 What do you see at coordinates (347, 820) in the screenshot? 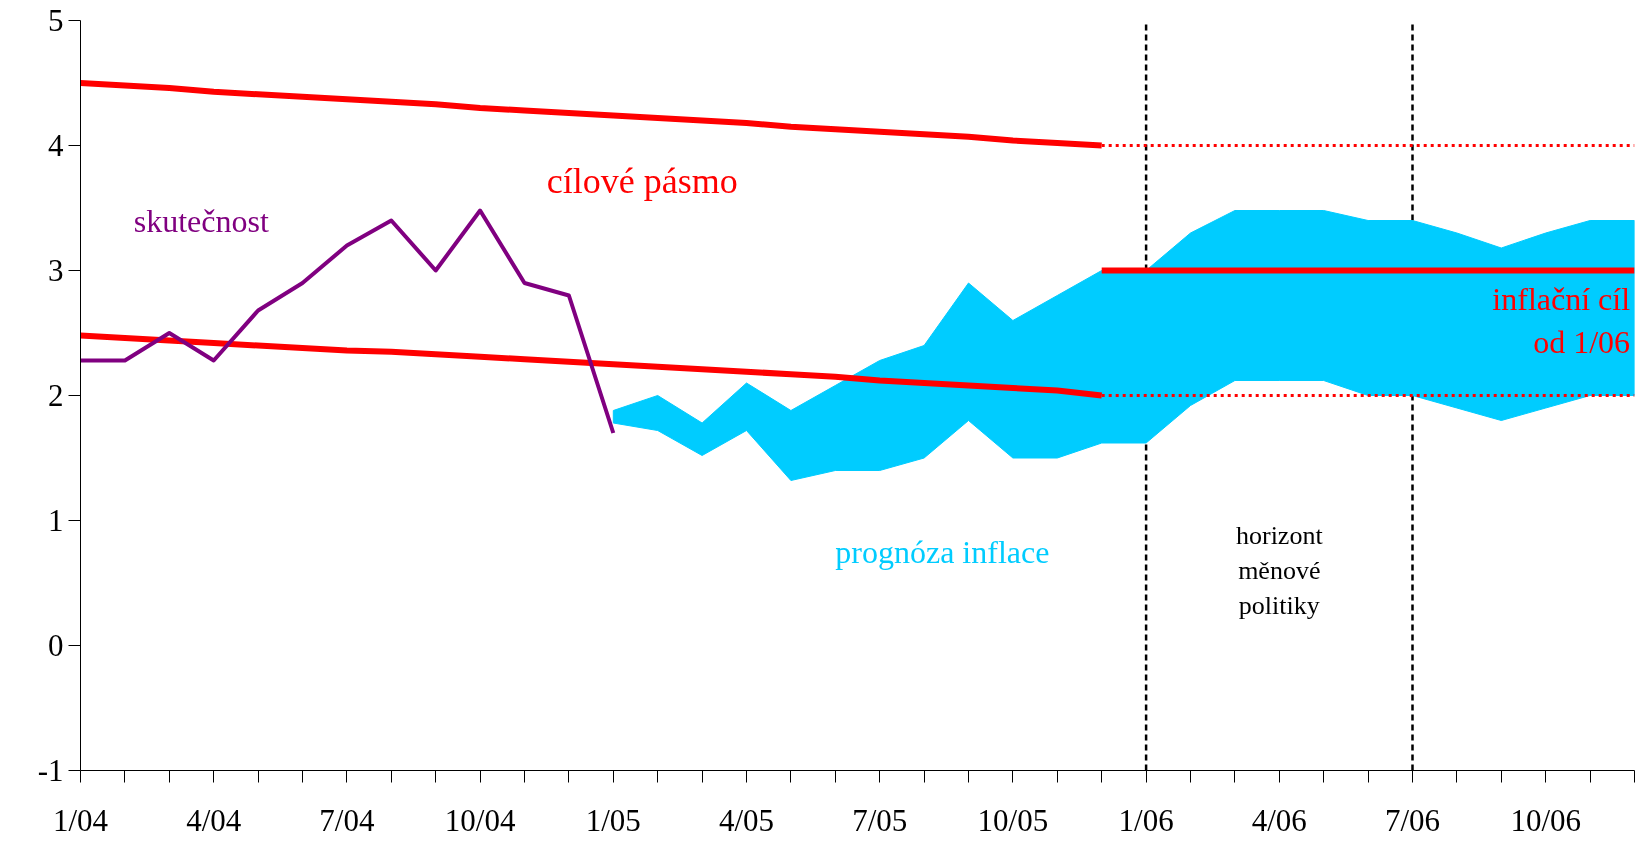
I see `x-tick-label: 7/04` at bounding box center [347, 820].